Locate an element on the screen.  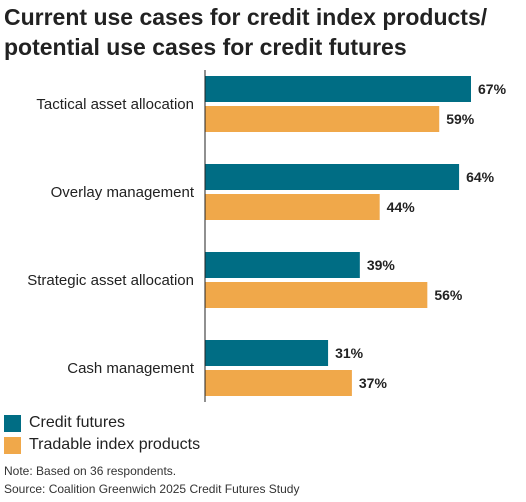
bar-credit-futures-overlay-management is located at coordinates (332, 177).